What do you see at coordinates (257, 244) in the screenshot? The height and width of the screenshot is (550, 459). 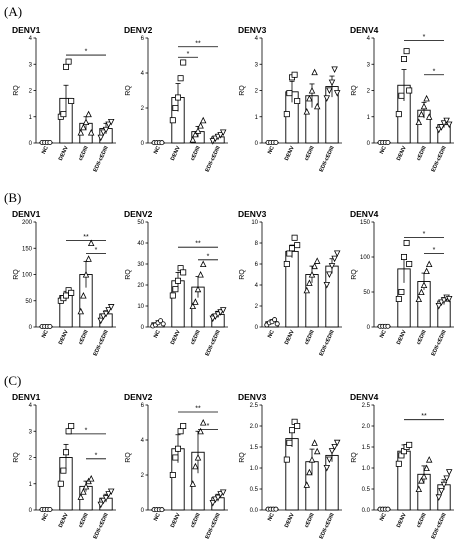 I see `y-tick-label: 8` at bounding box center [257, 244].